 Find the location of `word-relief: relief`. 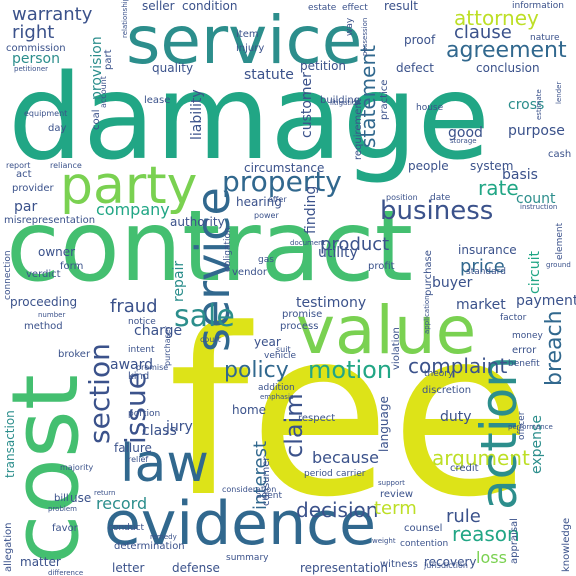

word-relief: relief is located at coordinates (138, 459).